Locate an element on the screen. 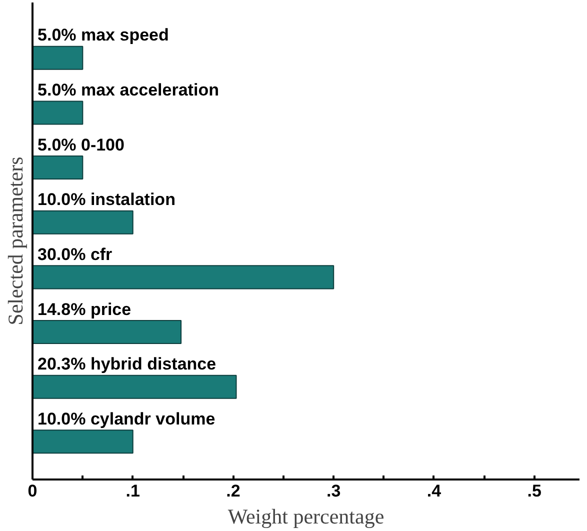  x-tick-label: .5 is located at coordinates (534, 491).